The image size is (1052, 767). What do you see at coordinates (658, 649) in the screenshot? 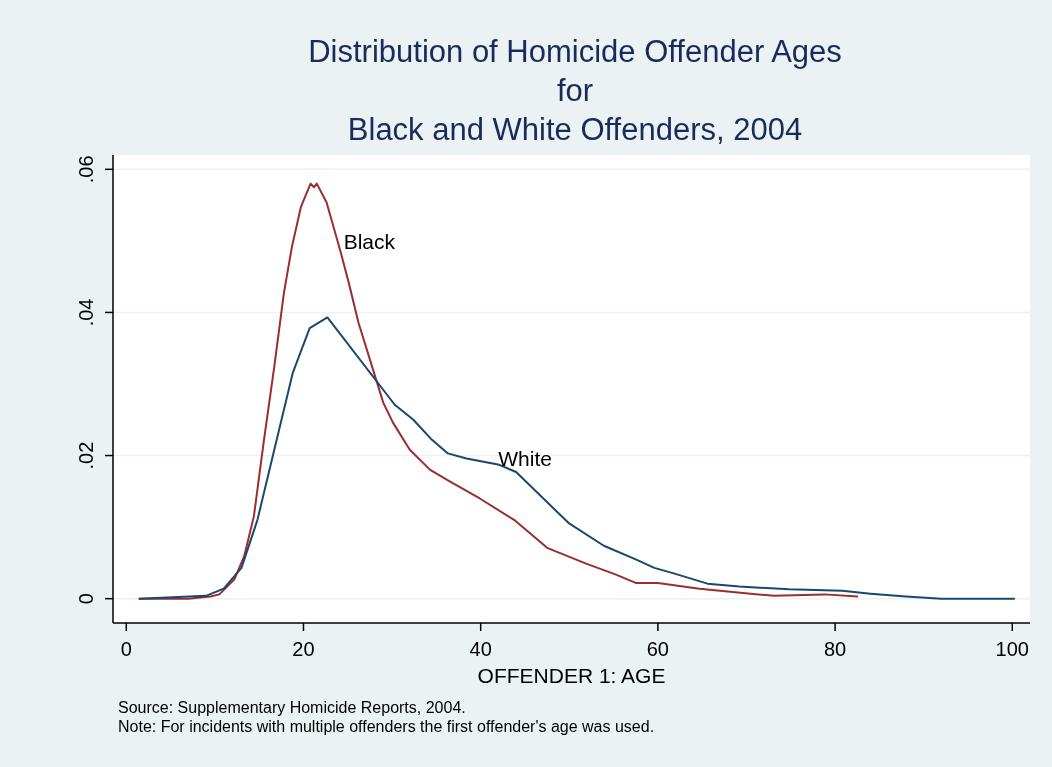
I see `x-tick-label: 60` at bounding box center [658, 649].